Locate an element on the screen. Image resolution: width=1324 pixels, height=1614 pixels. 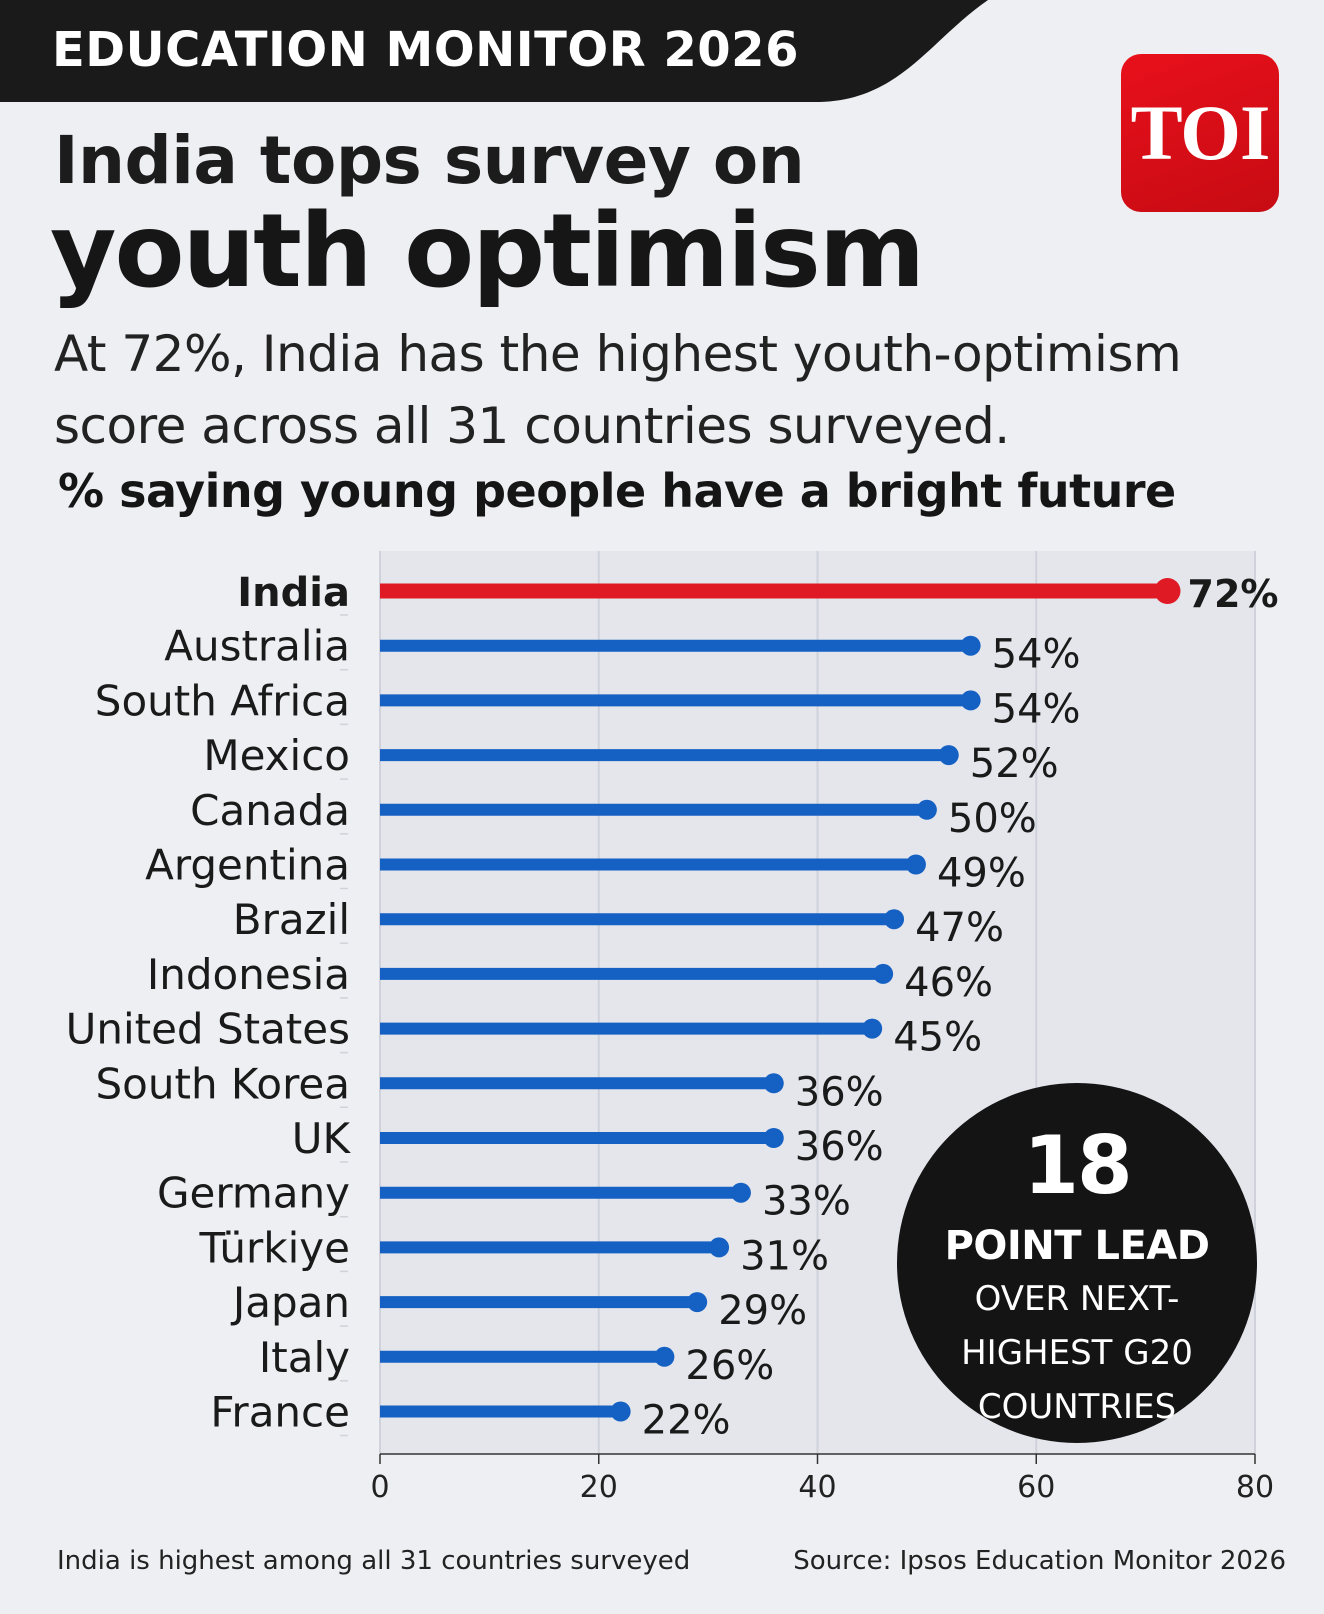
x-tick-label: 0 is located at coordinates (379, 1487).